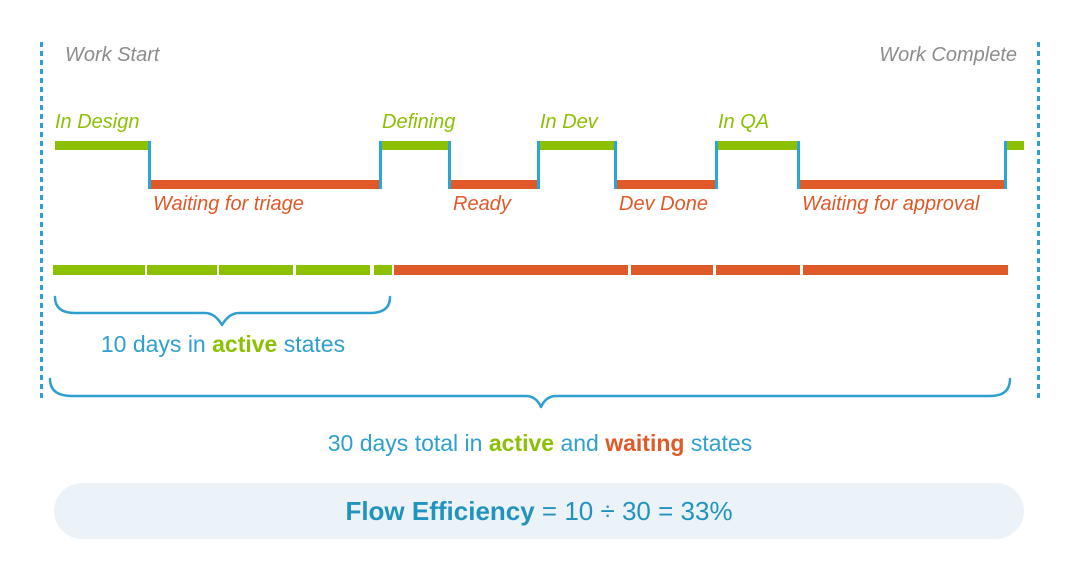 The width and height of the screenshot is (1080, 586). Describe the element at coordinates (245, 344) in the screenshot. I see `active-days-caption-highlight: active` at that location.